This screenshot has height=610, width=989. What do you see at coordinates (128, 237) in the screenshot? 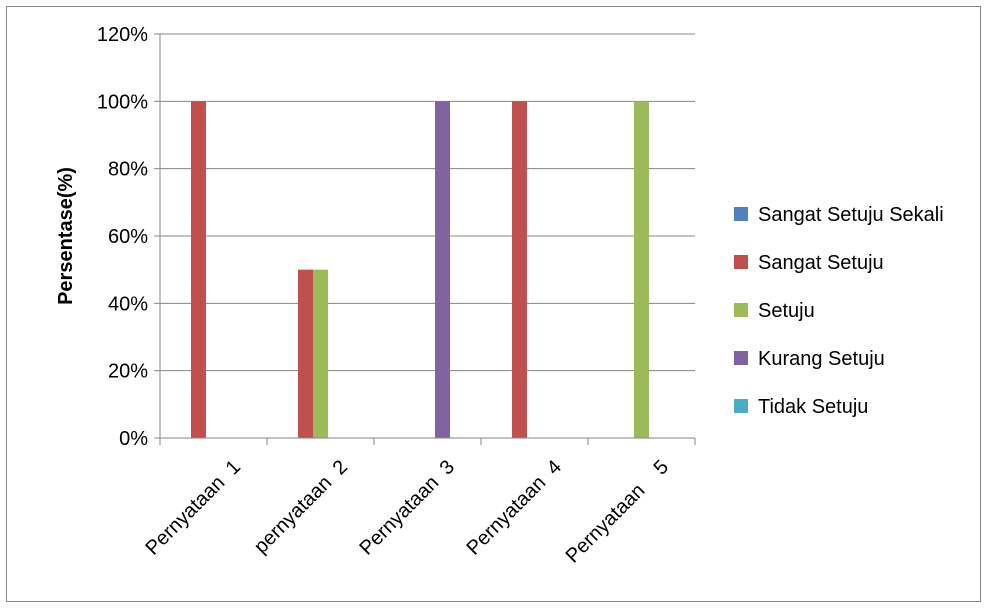
I see `y-tick-label: 60%` at bounding box center [128, 237].